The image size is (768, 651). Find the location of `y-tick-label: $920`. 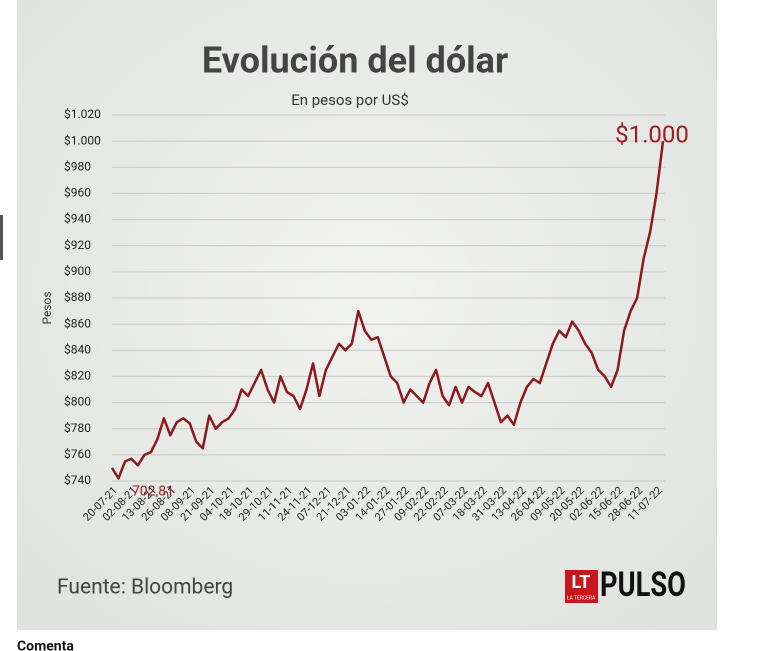

y-tick-label: $920 is located at coordinates (77, 245).